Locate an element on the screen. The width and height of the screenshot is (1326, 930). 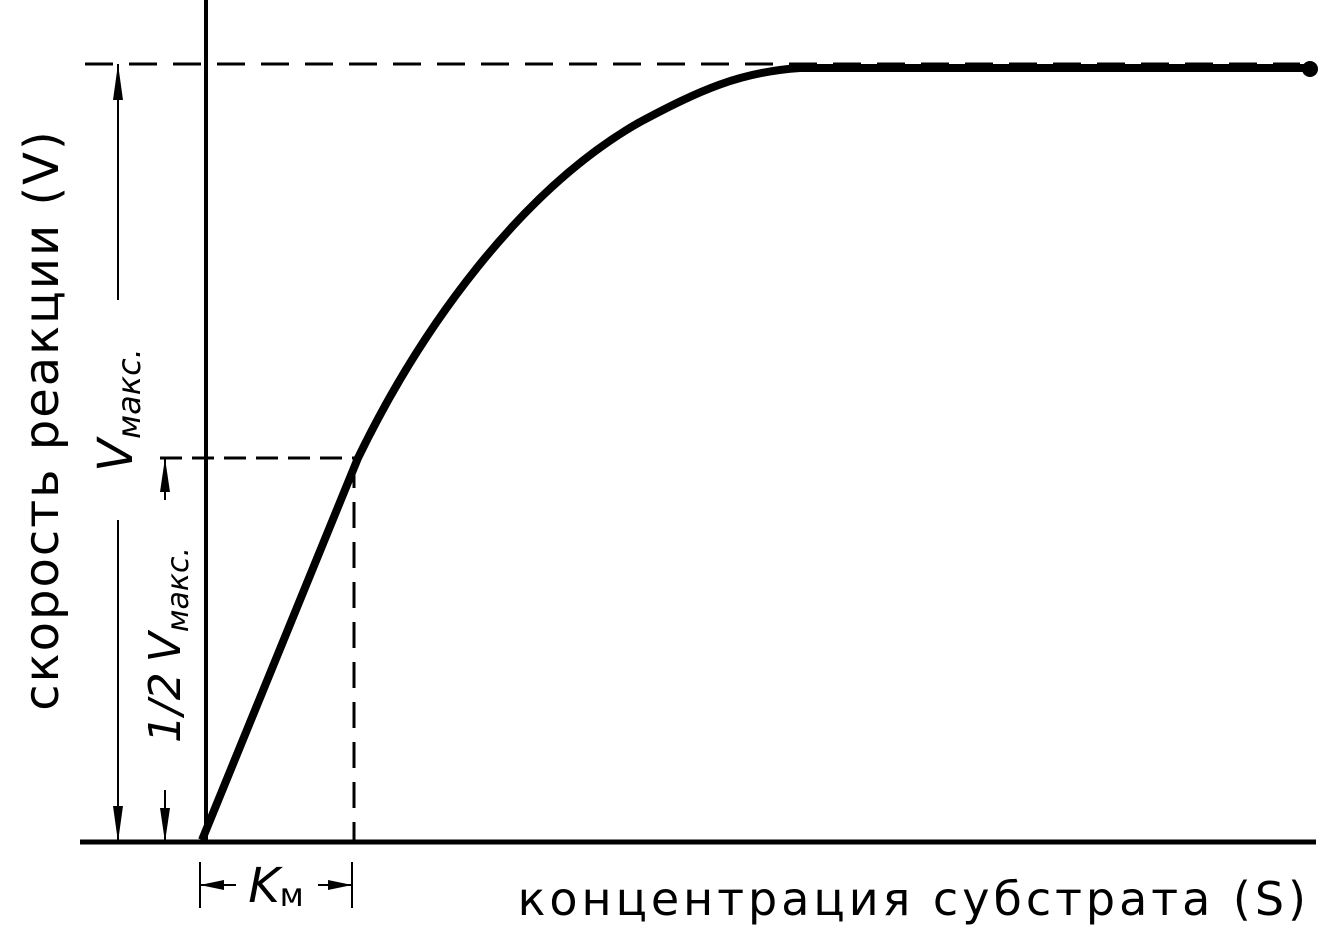
km-label: Kм is located at coordinates (276, 886).